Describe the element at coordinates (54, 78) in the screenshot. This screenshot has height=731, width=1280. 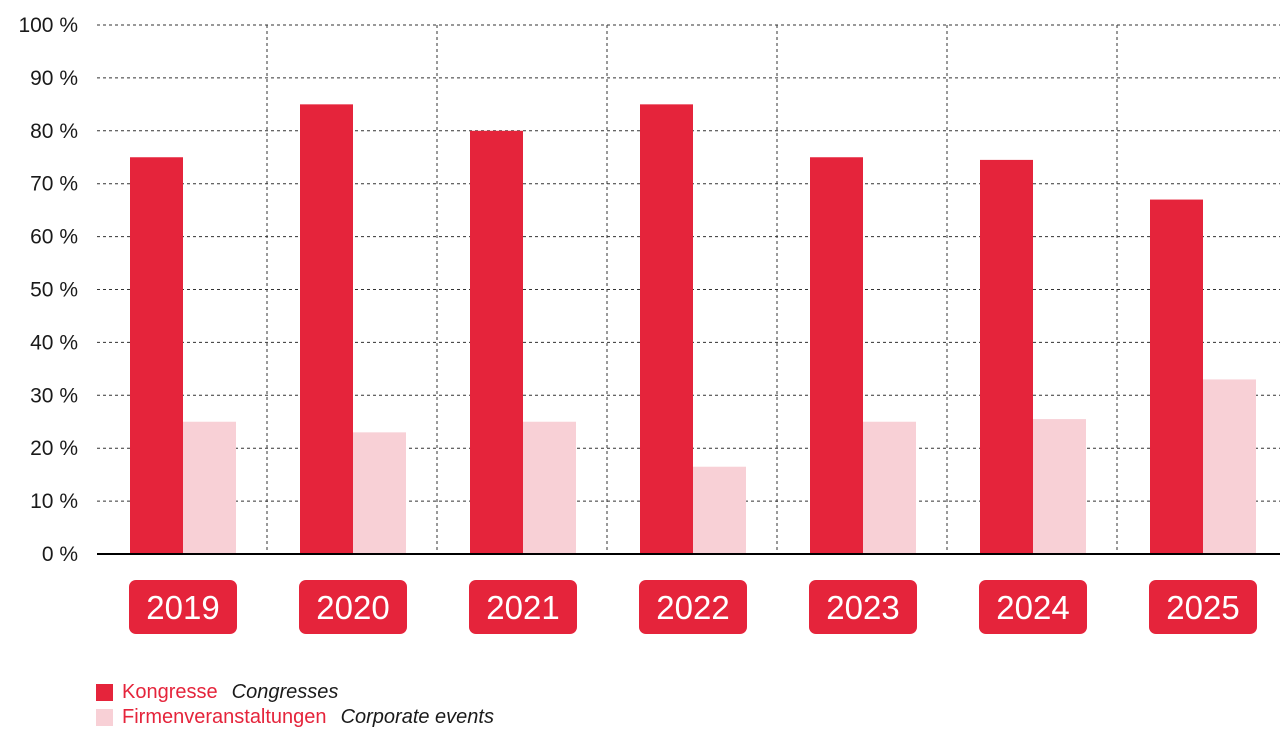
I see `y-tick-label: 90 %` at that location.